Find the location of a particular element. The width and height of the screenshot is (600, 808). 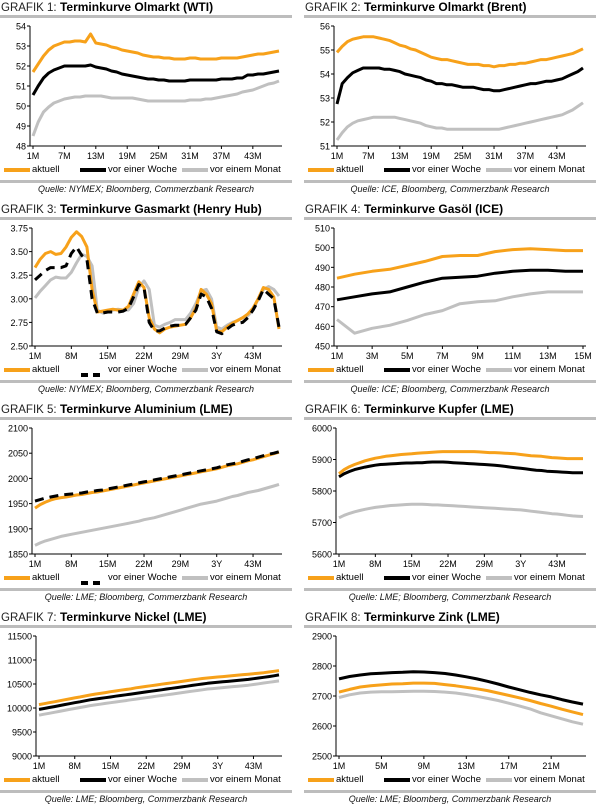

y-tick-label: 3.50 is located at coordinates (19, 252).